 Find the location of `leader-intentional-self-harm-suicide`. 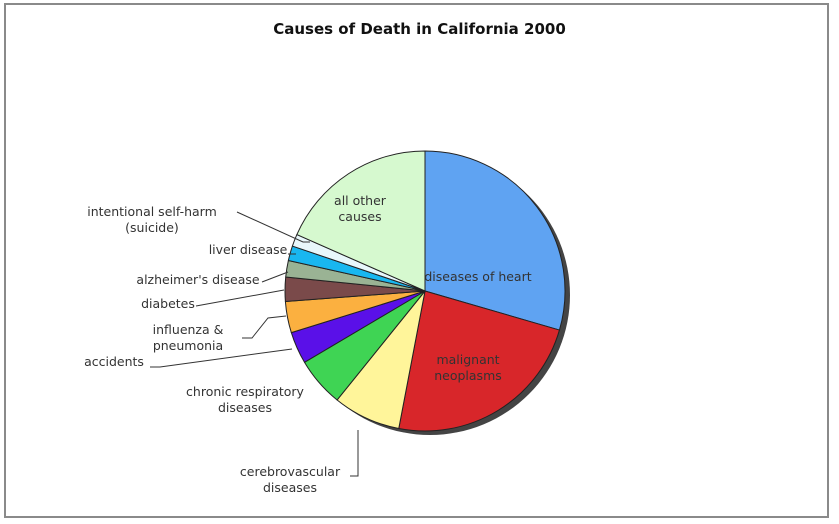

leader-intentional-self-harm-suicide is located at coordinates (273, 227).